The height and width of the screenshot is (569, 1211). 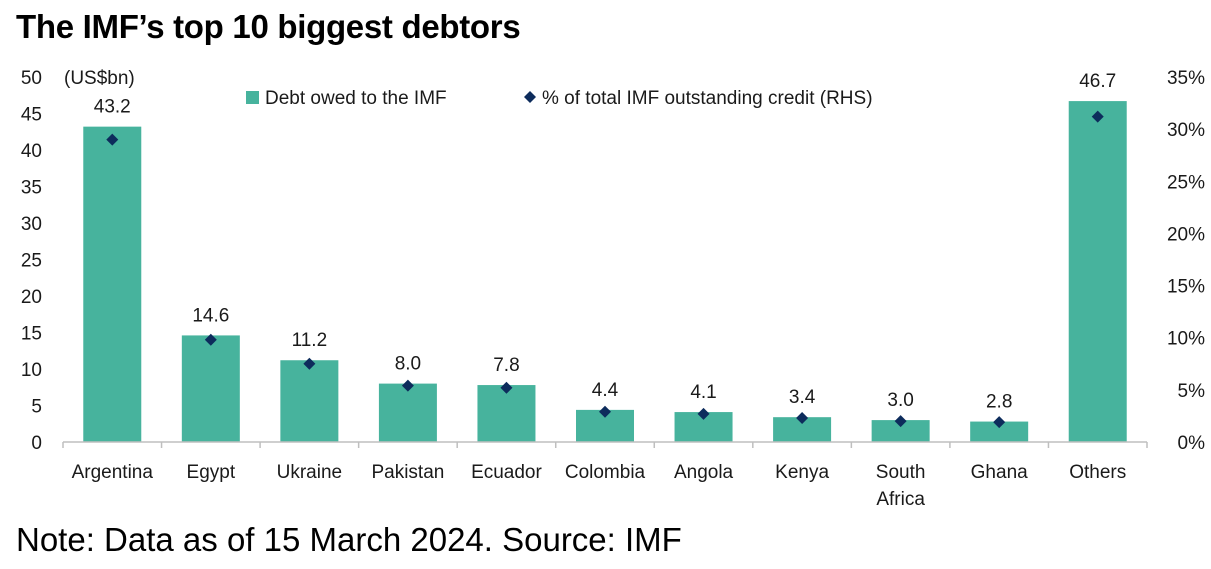 What do you see at coordinates (31, 370) in the screenshot?
I see `y-left-tick-label: 10` at bounding box center [31, 370].